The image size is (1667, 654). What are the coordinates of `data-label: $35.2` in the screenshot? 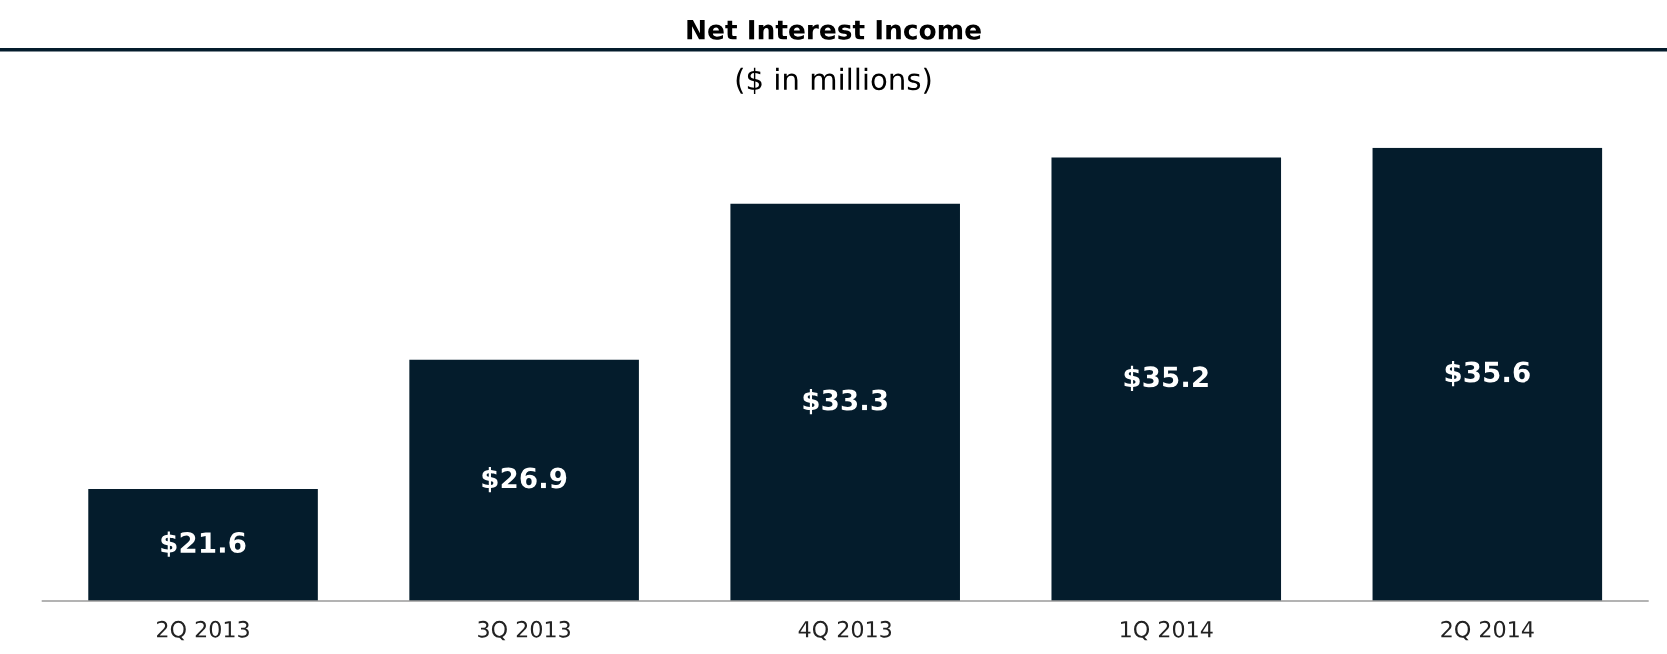 It's located at (1166, 378).